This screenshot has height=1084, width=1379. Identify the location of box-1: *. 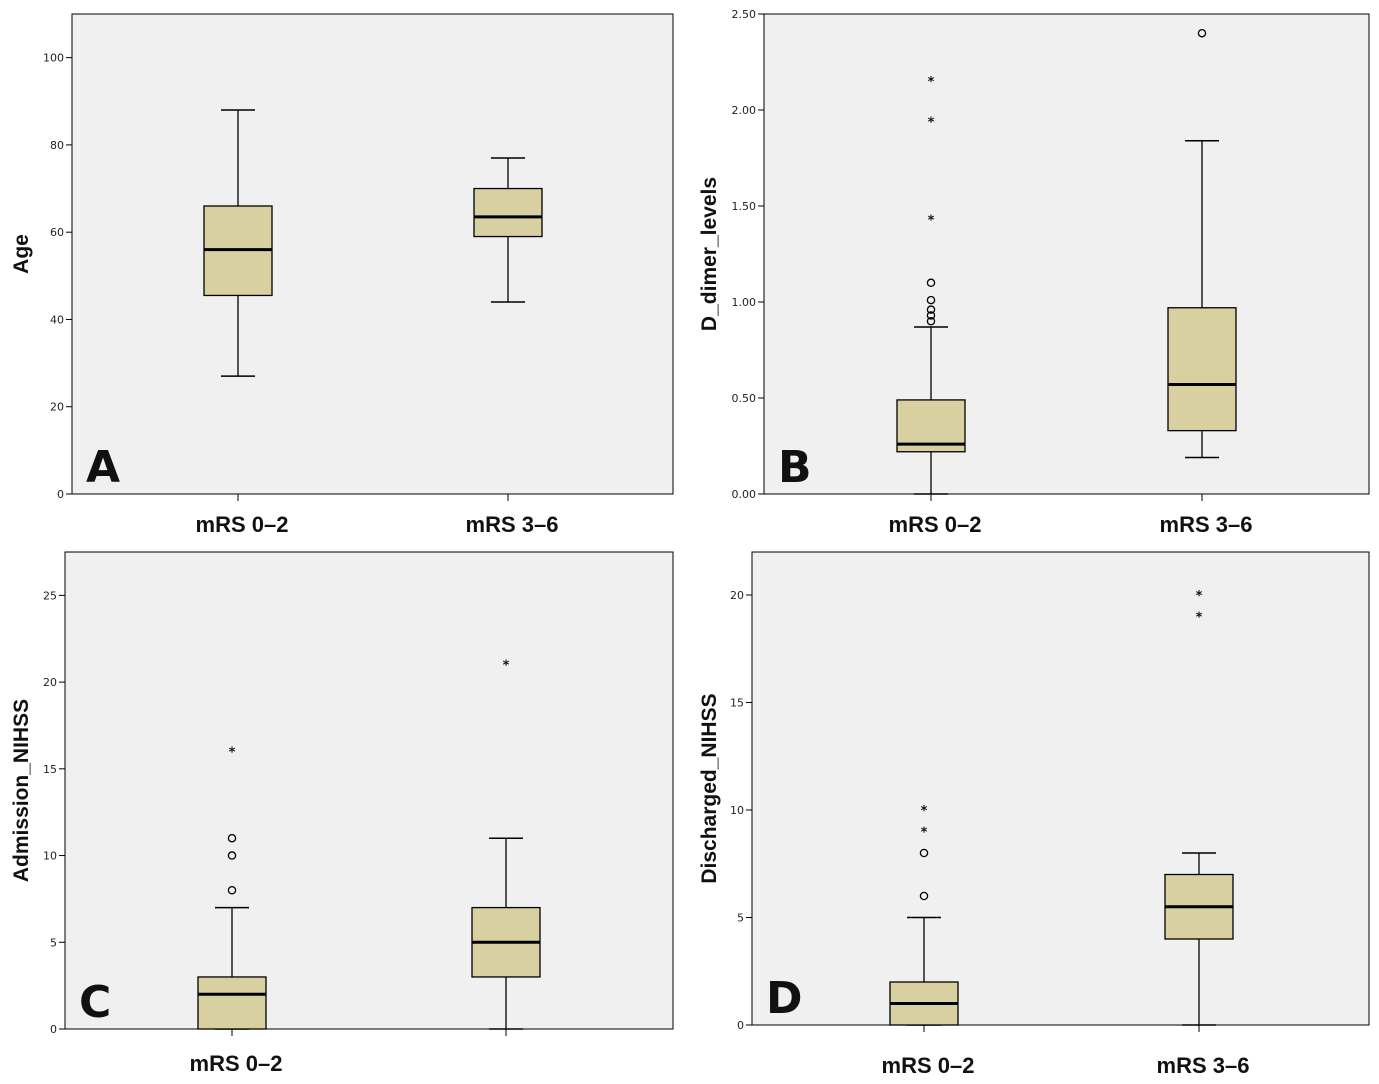
(232, 887).